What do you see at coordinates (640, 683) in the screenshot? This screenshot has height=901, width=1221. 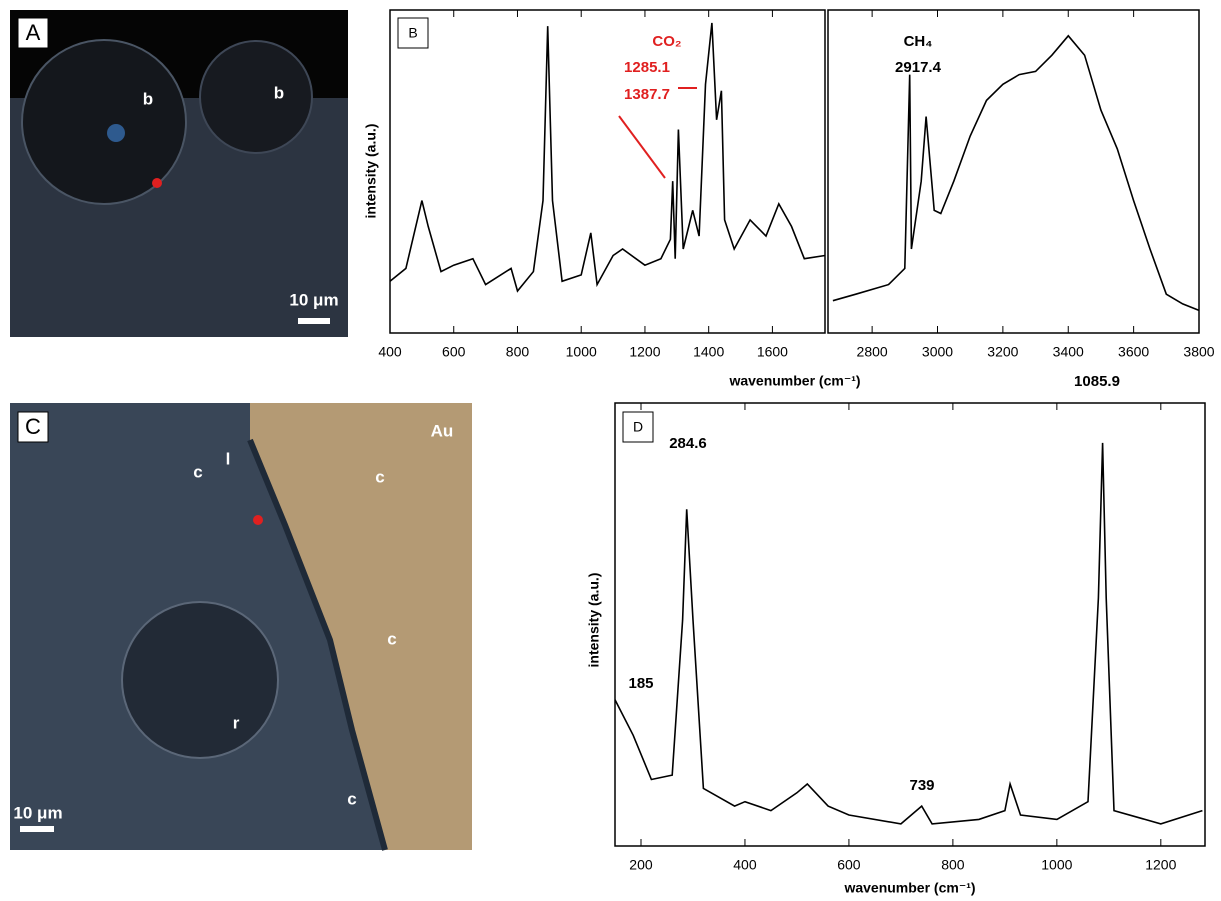 I see `annotation: 185` at bounding box center [640, 683].